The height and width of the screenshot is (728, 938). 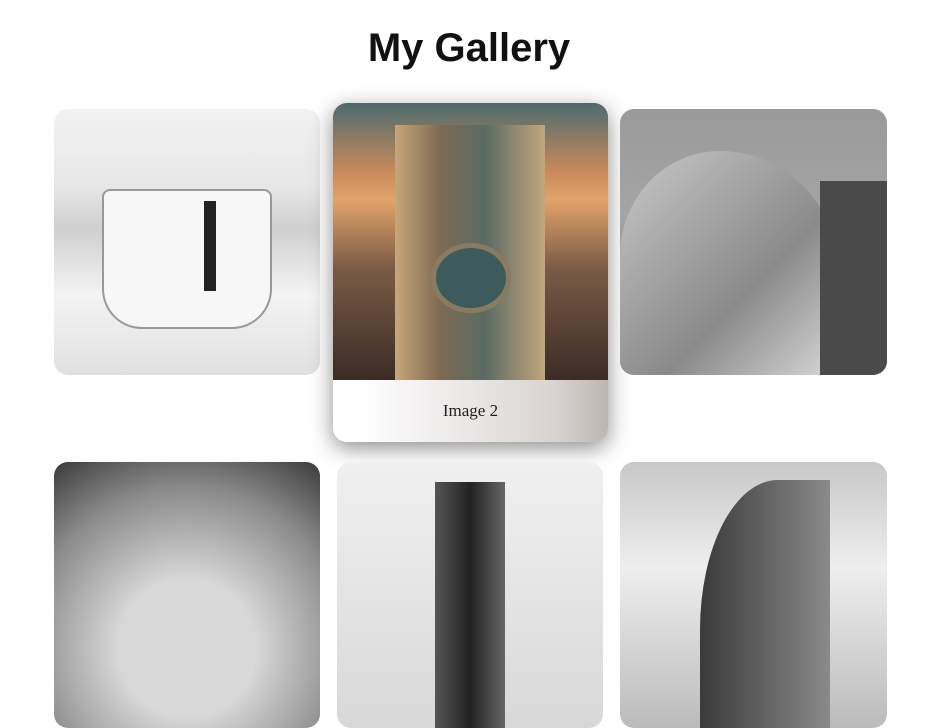 I want to click on banner, so click(x=210, y=246).